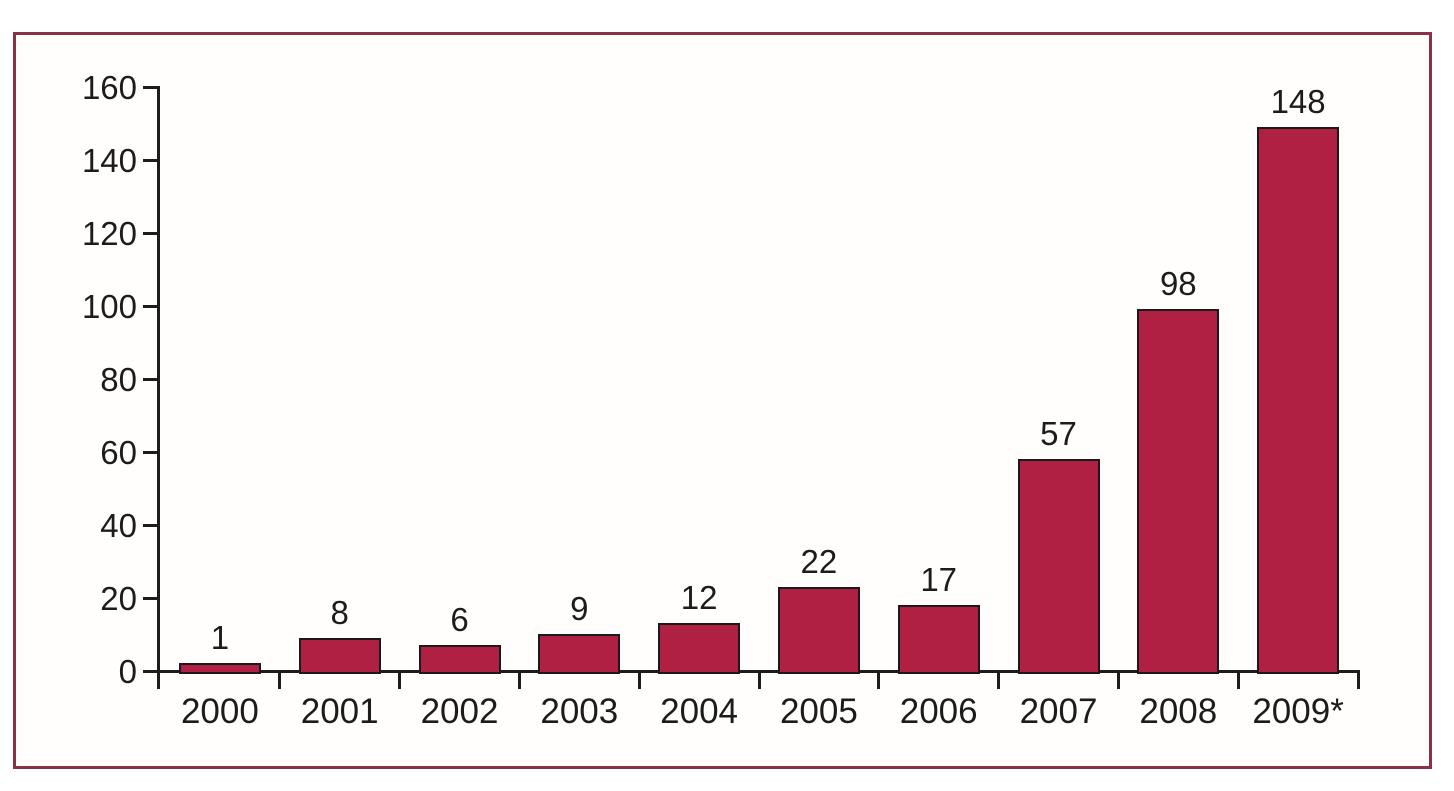  Describe the element at coordinates (339, 711) in the screenshot. I see `x-axis-category-label: 2001` at that location.